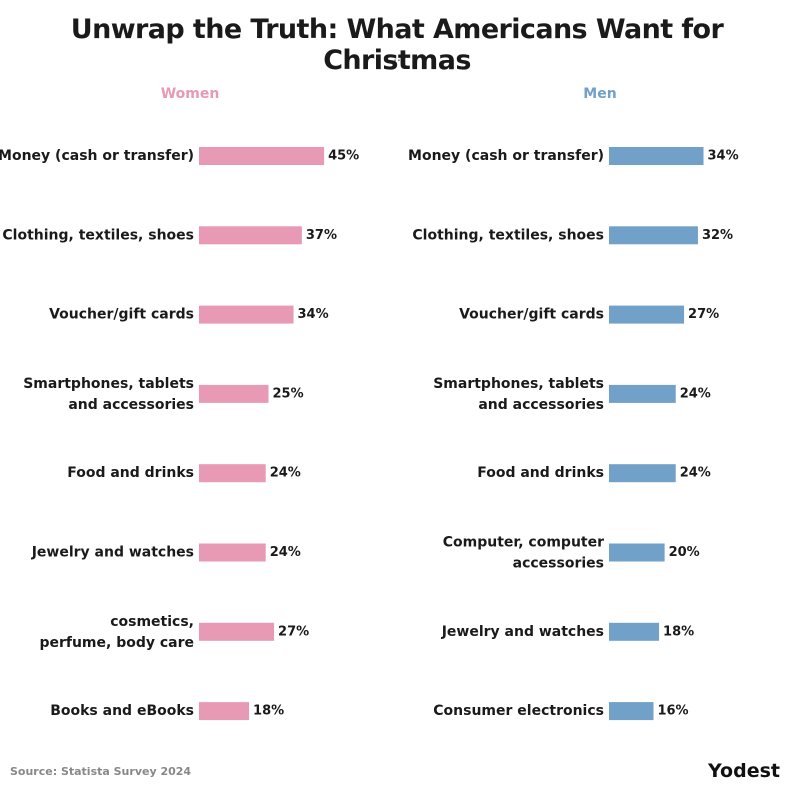  What do you see at coordinates (313, 314) in the screenshot?
I see `women-value-label: 34%` at bounding box center [313, 314].